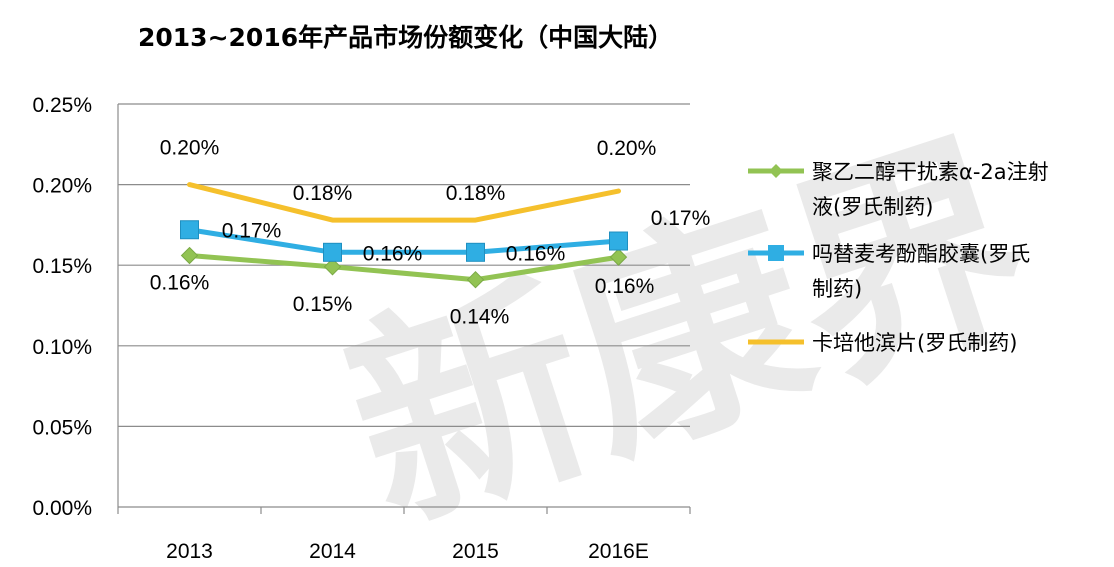 This screenshot has height=567, width=1114. Describe the element at coordinates (406, 37) in the screenshot. I see `chart-title: 2013~2016年产品市场份额变化（中国大陆）` at that location.